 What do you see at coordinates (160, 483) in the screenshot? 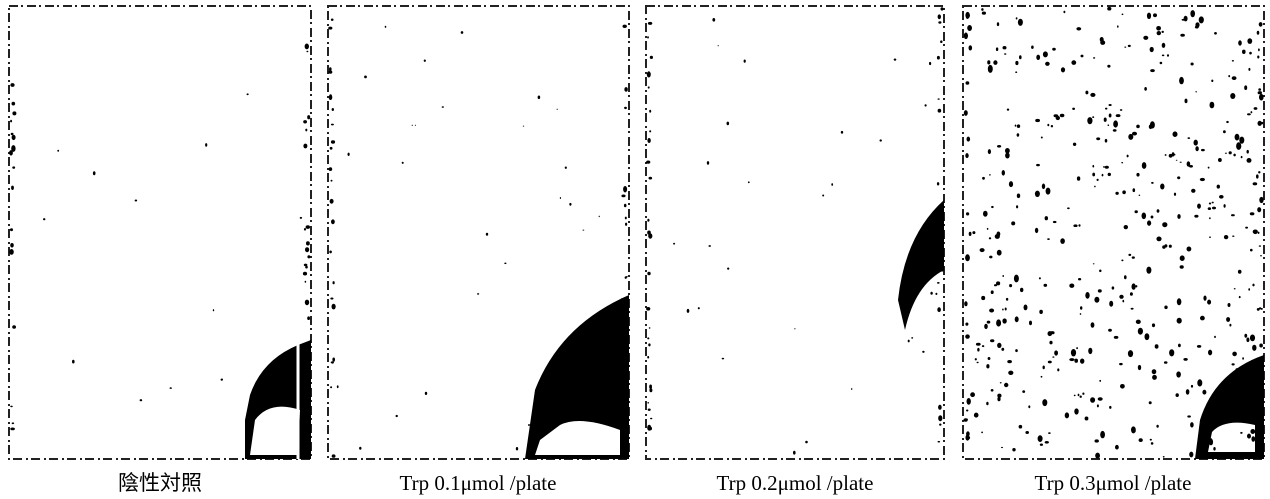
I see `caption: 陰性対照` at bounding box center [160, 483].